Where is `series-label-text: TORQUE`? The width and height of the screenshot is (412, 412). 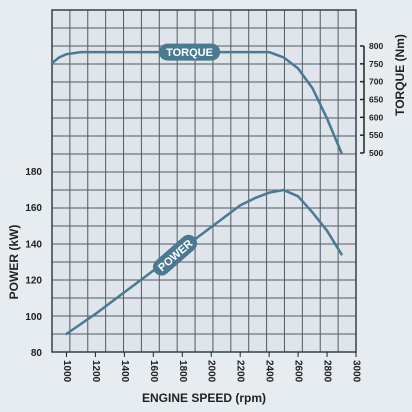 series-label-text: TORQUE is located at coordinates (189, 53).